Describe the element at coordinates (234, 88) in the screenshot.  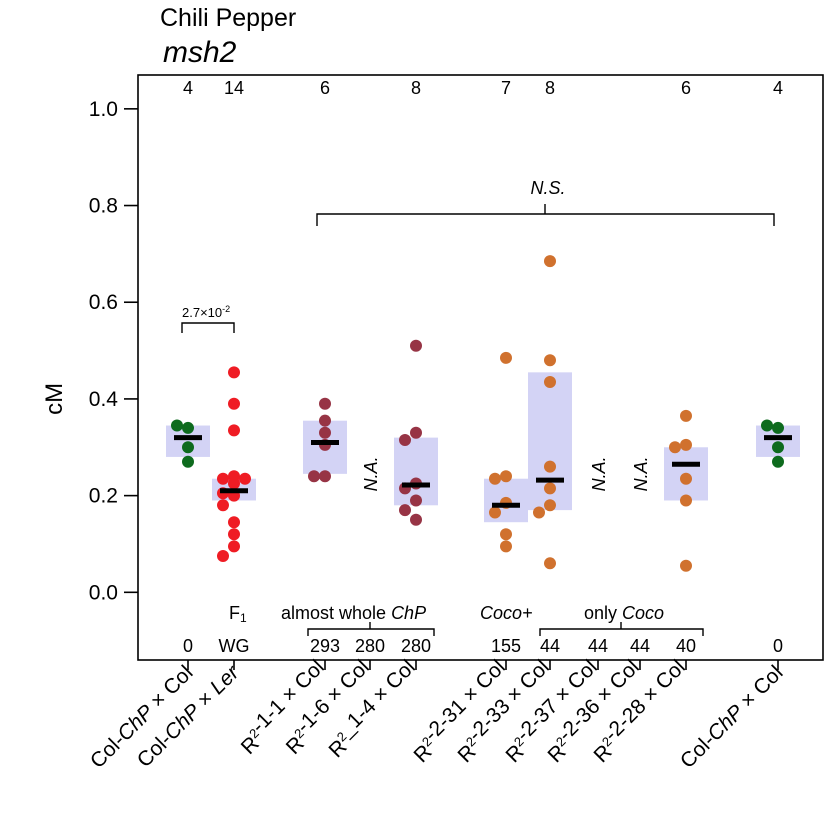
I see `n-count: 14` at that location.